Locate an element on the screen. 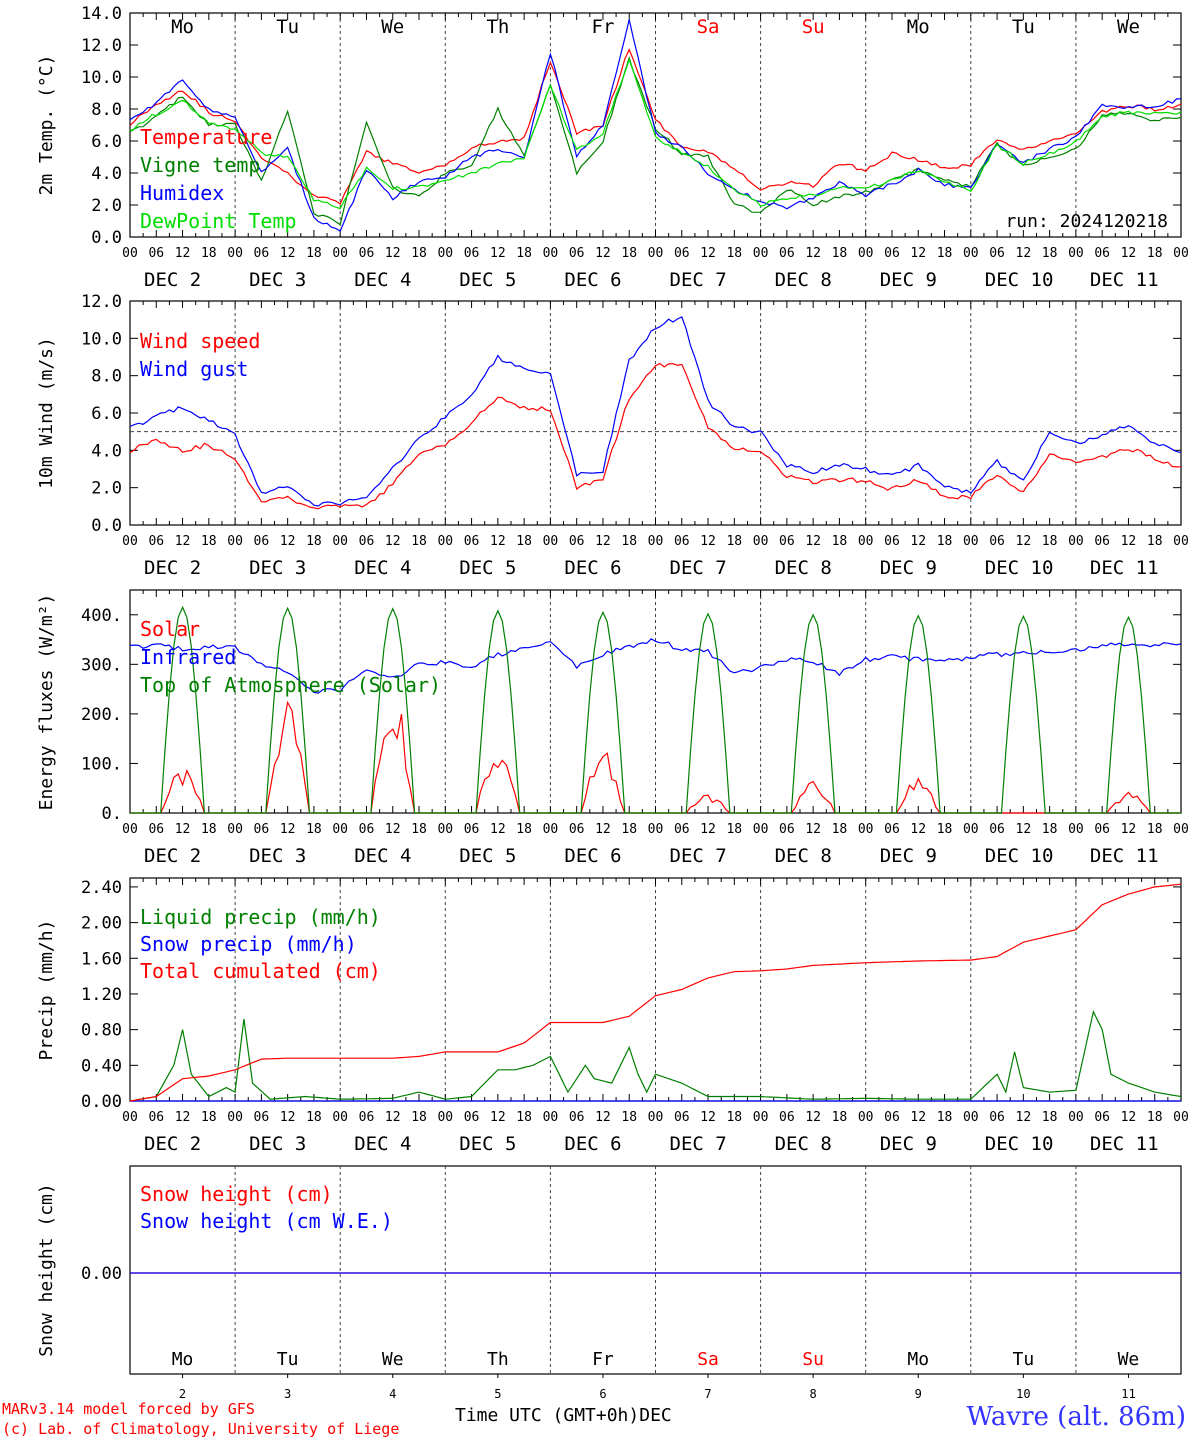 The image size is (1194, 1445). series-line-liquid-precip-mm-h is located at coordinates (655, 1056).